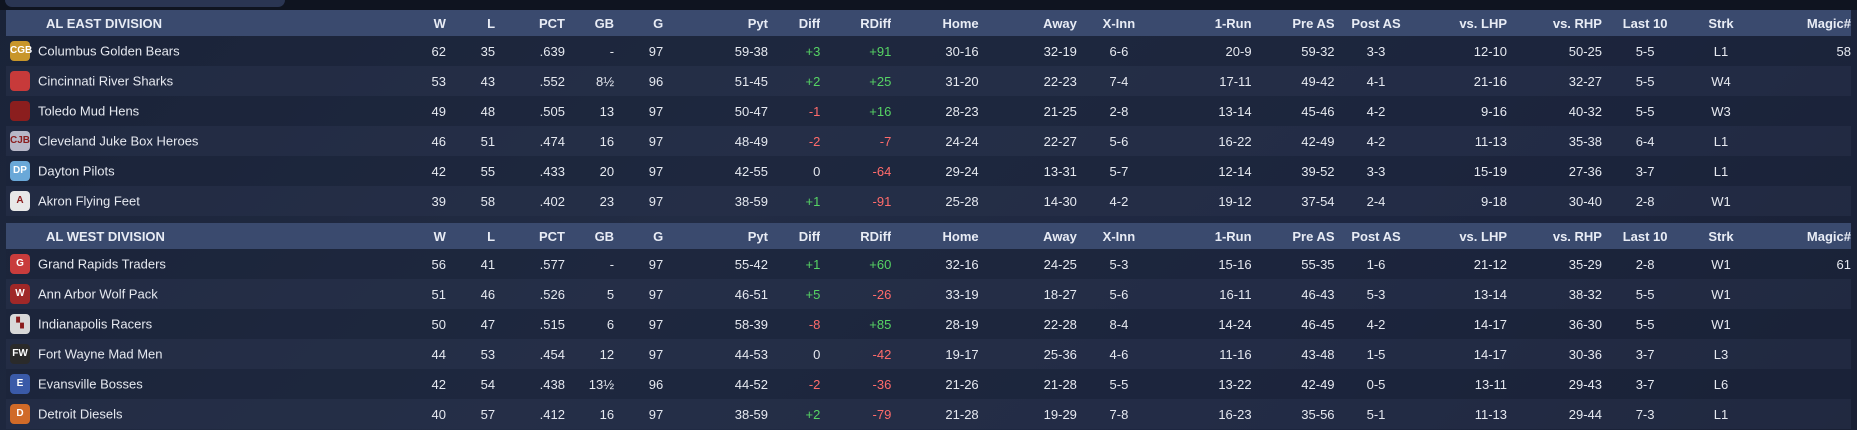 This screenshot has height=430, width=1857. Describe the element at coordinates (102, 264) in the screenshot. I see `team-name: Grand Rapids Traders` at that location.